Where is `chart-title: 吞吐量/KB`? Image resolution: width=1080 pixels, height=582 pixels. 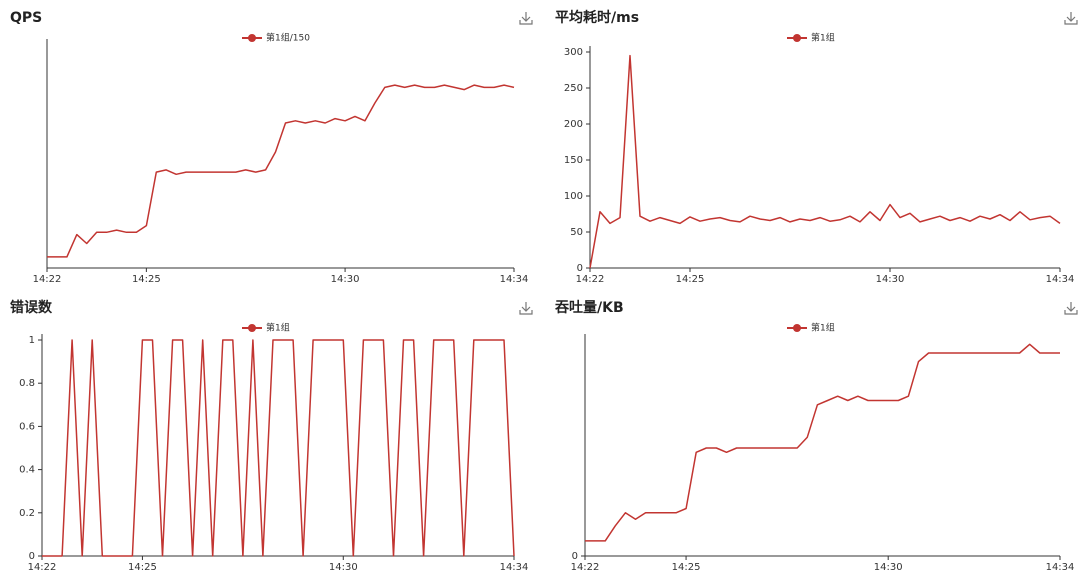
chart-title: 吞吐量/KB is located at coordinates (589, 308).